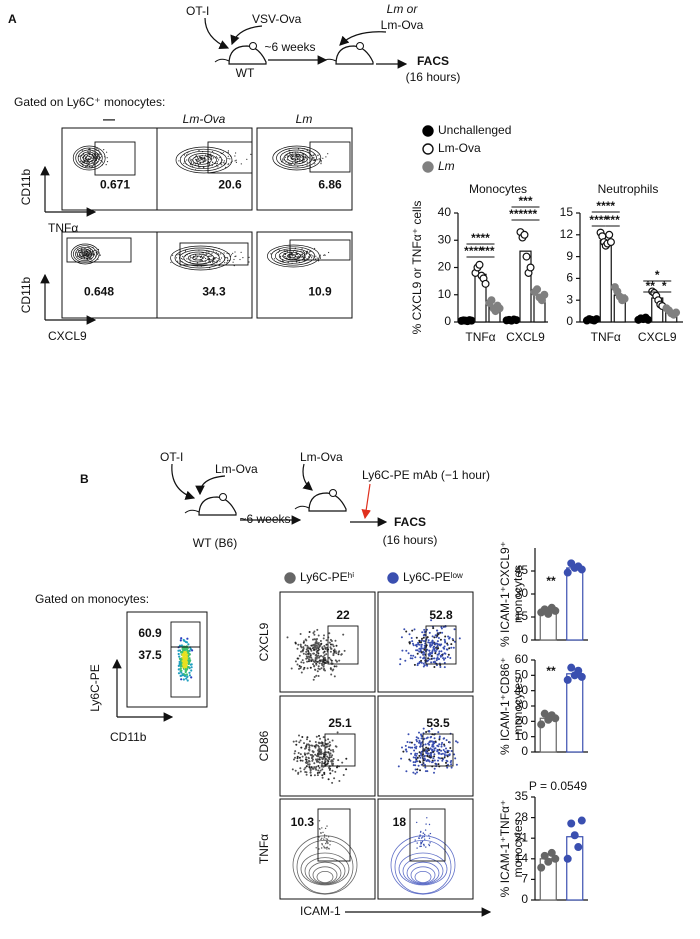  I want to click on column-header: Lm, so click(304, 119).